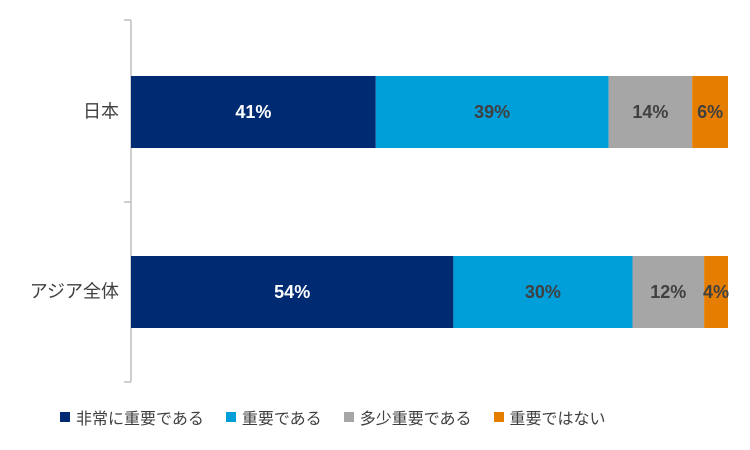 This screenshot has height=450, width=750. Describe the element at coordinates (281, 418) in the screenshot. I see `legend-label-important: 重要である` at that location.